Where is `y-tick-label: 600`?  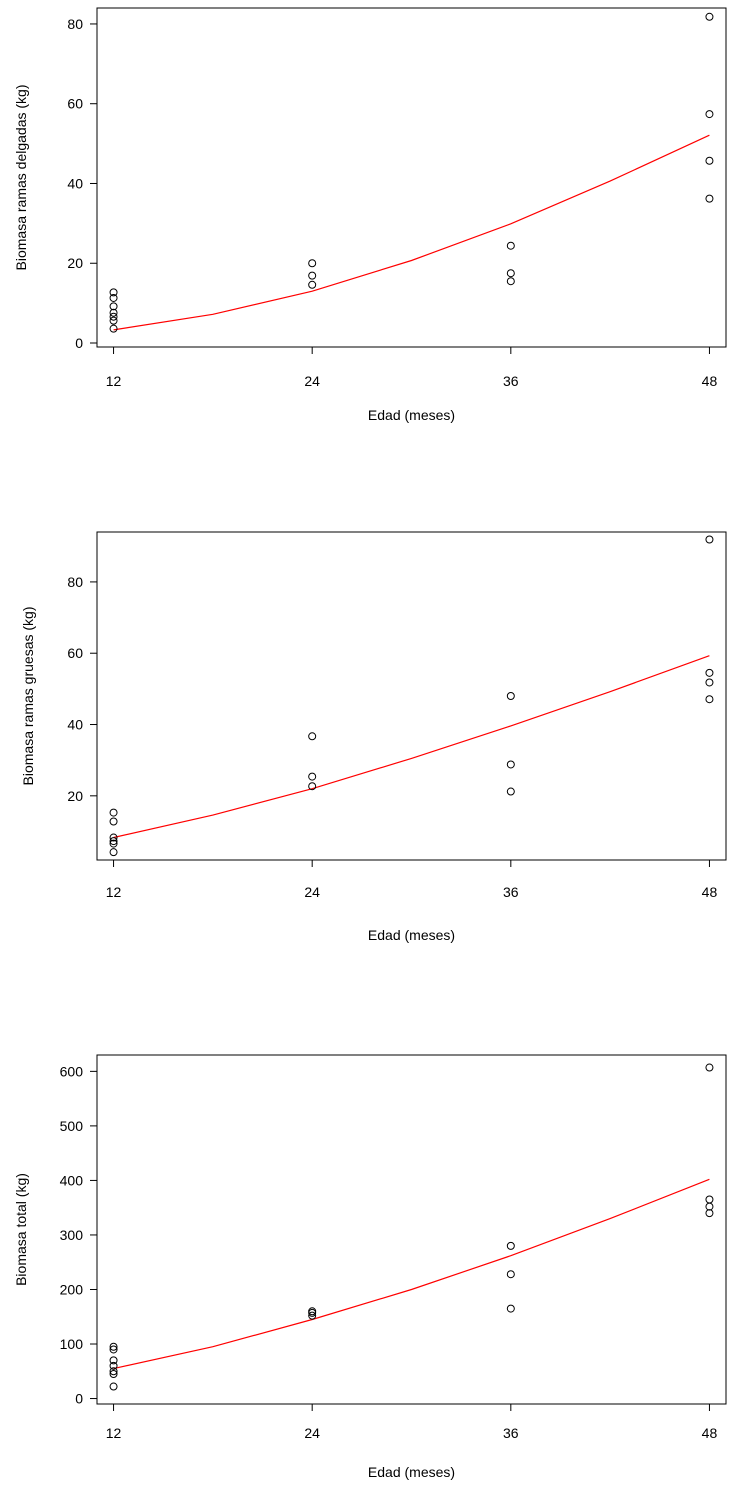
y-tick-label: 600 is located at coordinates (72, 1071).